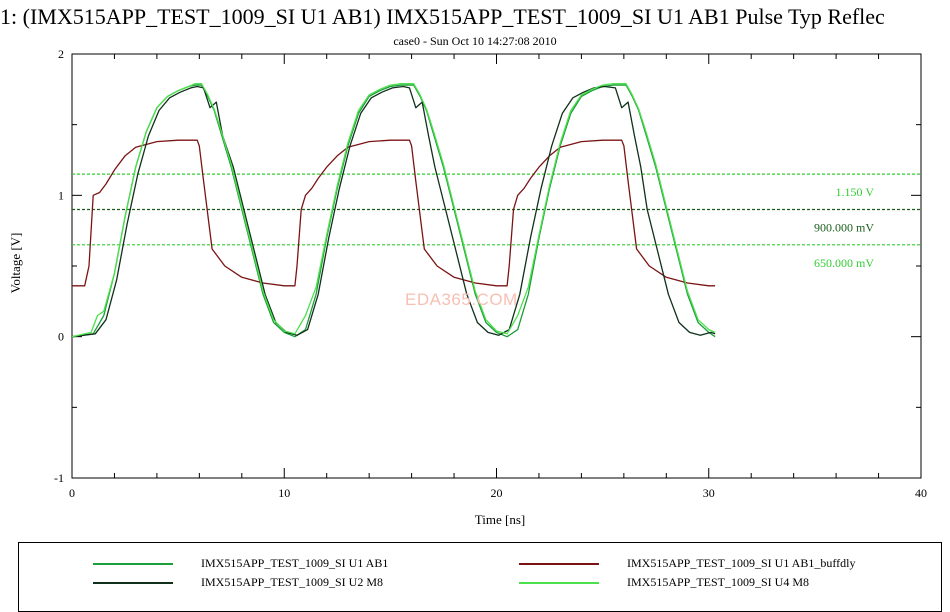 Image resolution: width=950 pixels, height=612 pixels. I want to click on threshold-label: 900.000 mV, so click(844, 227).